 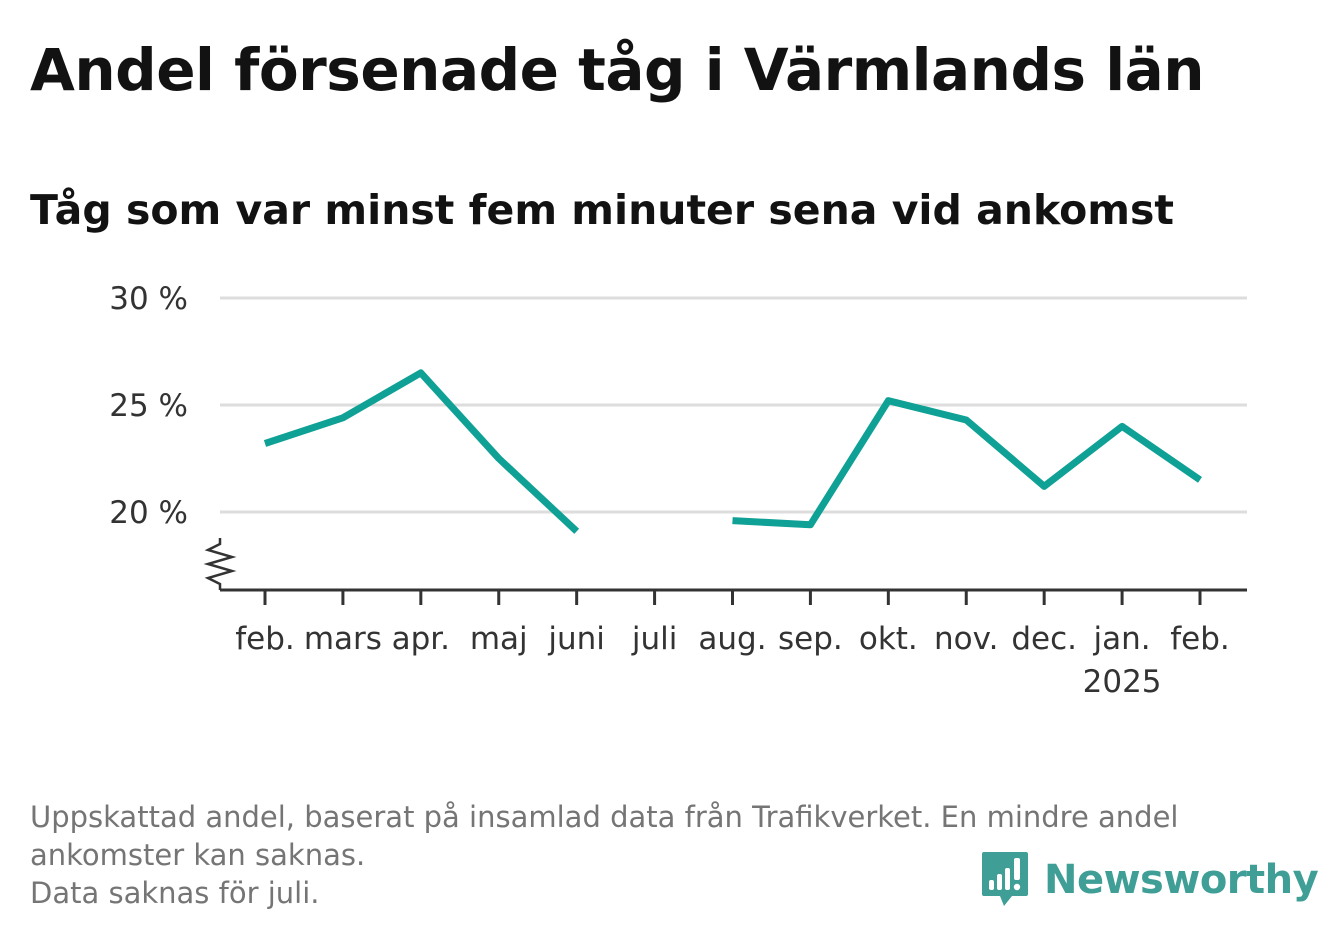 What do you see at coordinates (343, 639) in the screenshot?
I see `x-tick-label: mars` at bounding box center [343, 639].